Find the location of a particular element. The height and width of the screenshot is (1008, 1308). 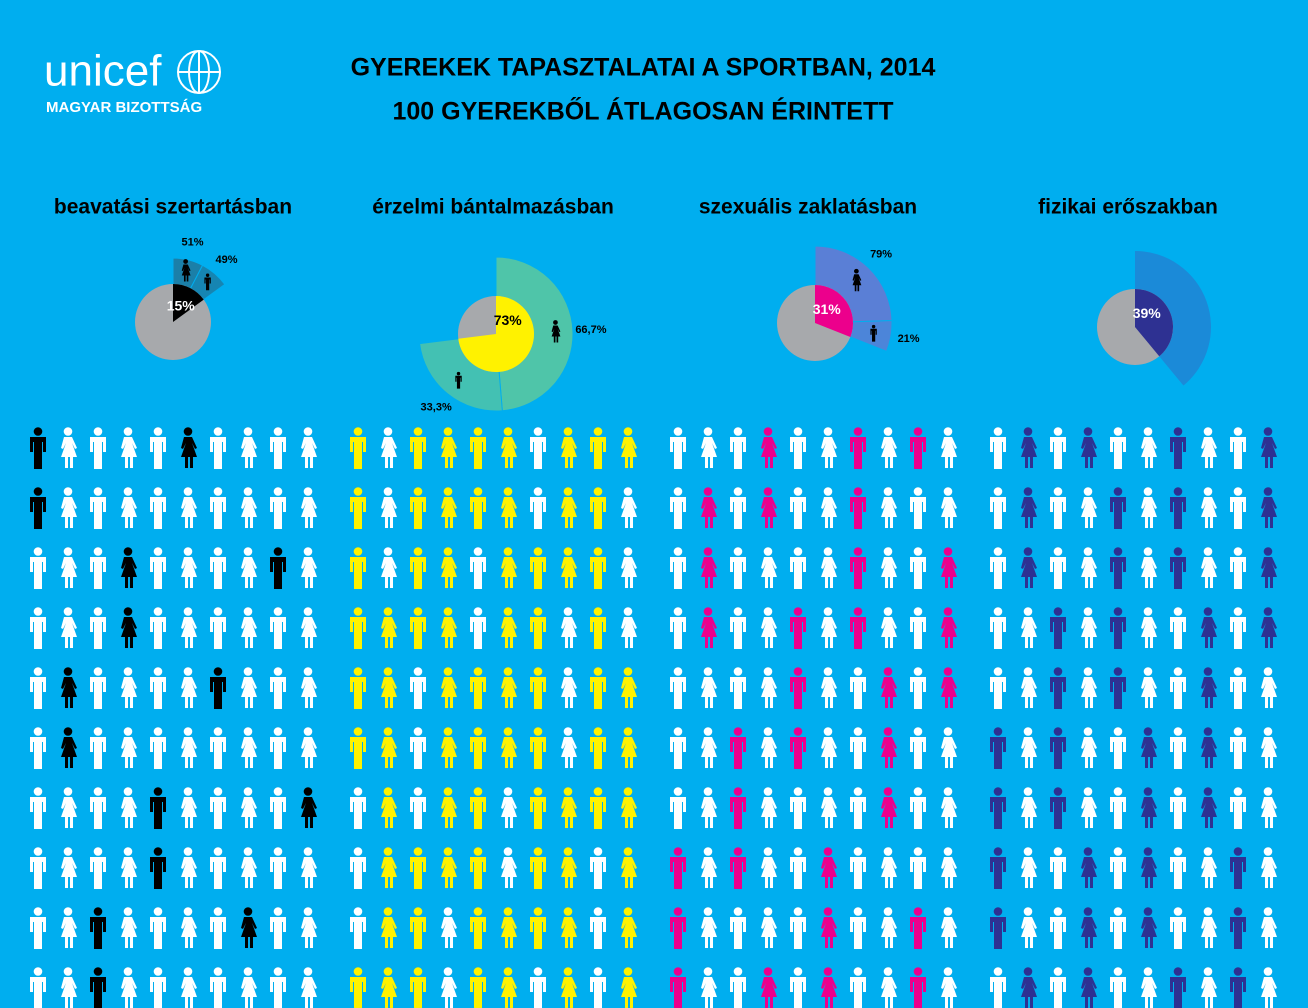

panel-title: fizikai erőszakban is located at coordinates (1128, 207).